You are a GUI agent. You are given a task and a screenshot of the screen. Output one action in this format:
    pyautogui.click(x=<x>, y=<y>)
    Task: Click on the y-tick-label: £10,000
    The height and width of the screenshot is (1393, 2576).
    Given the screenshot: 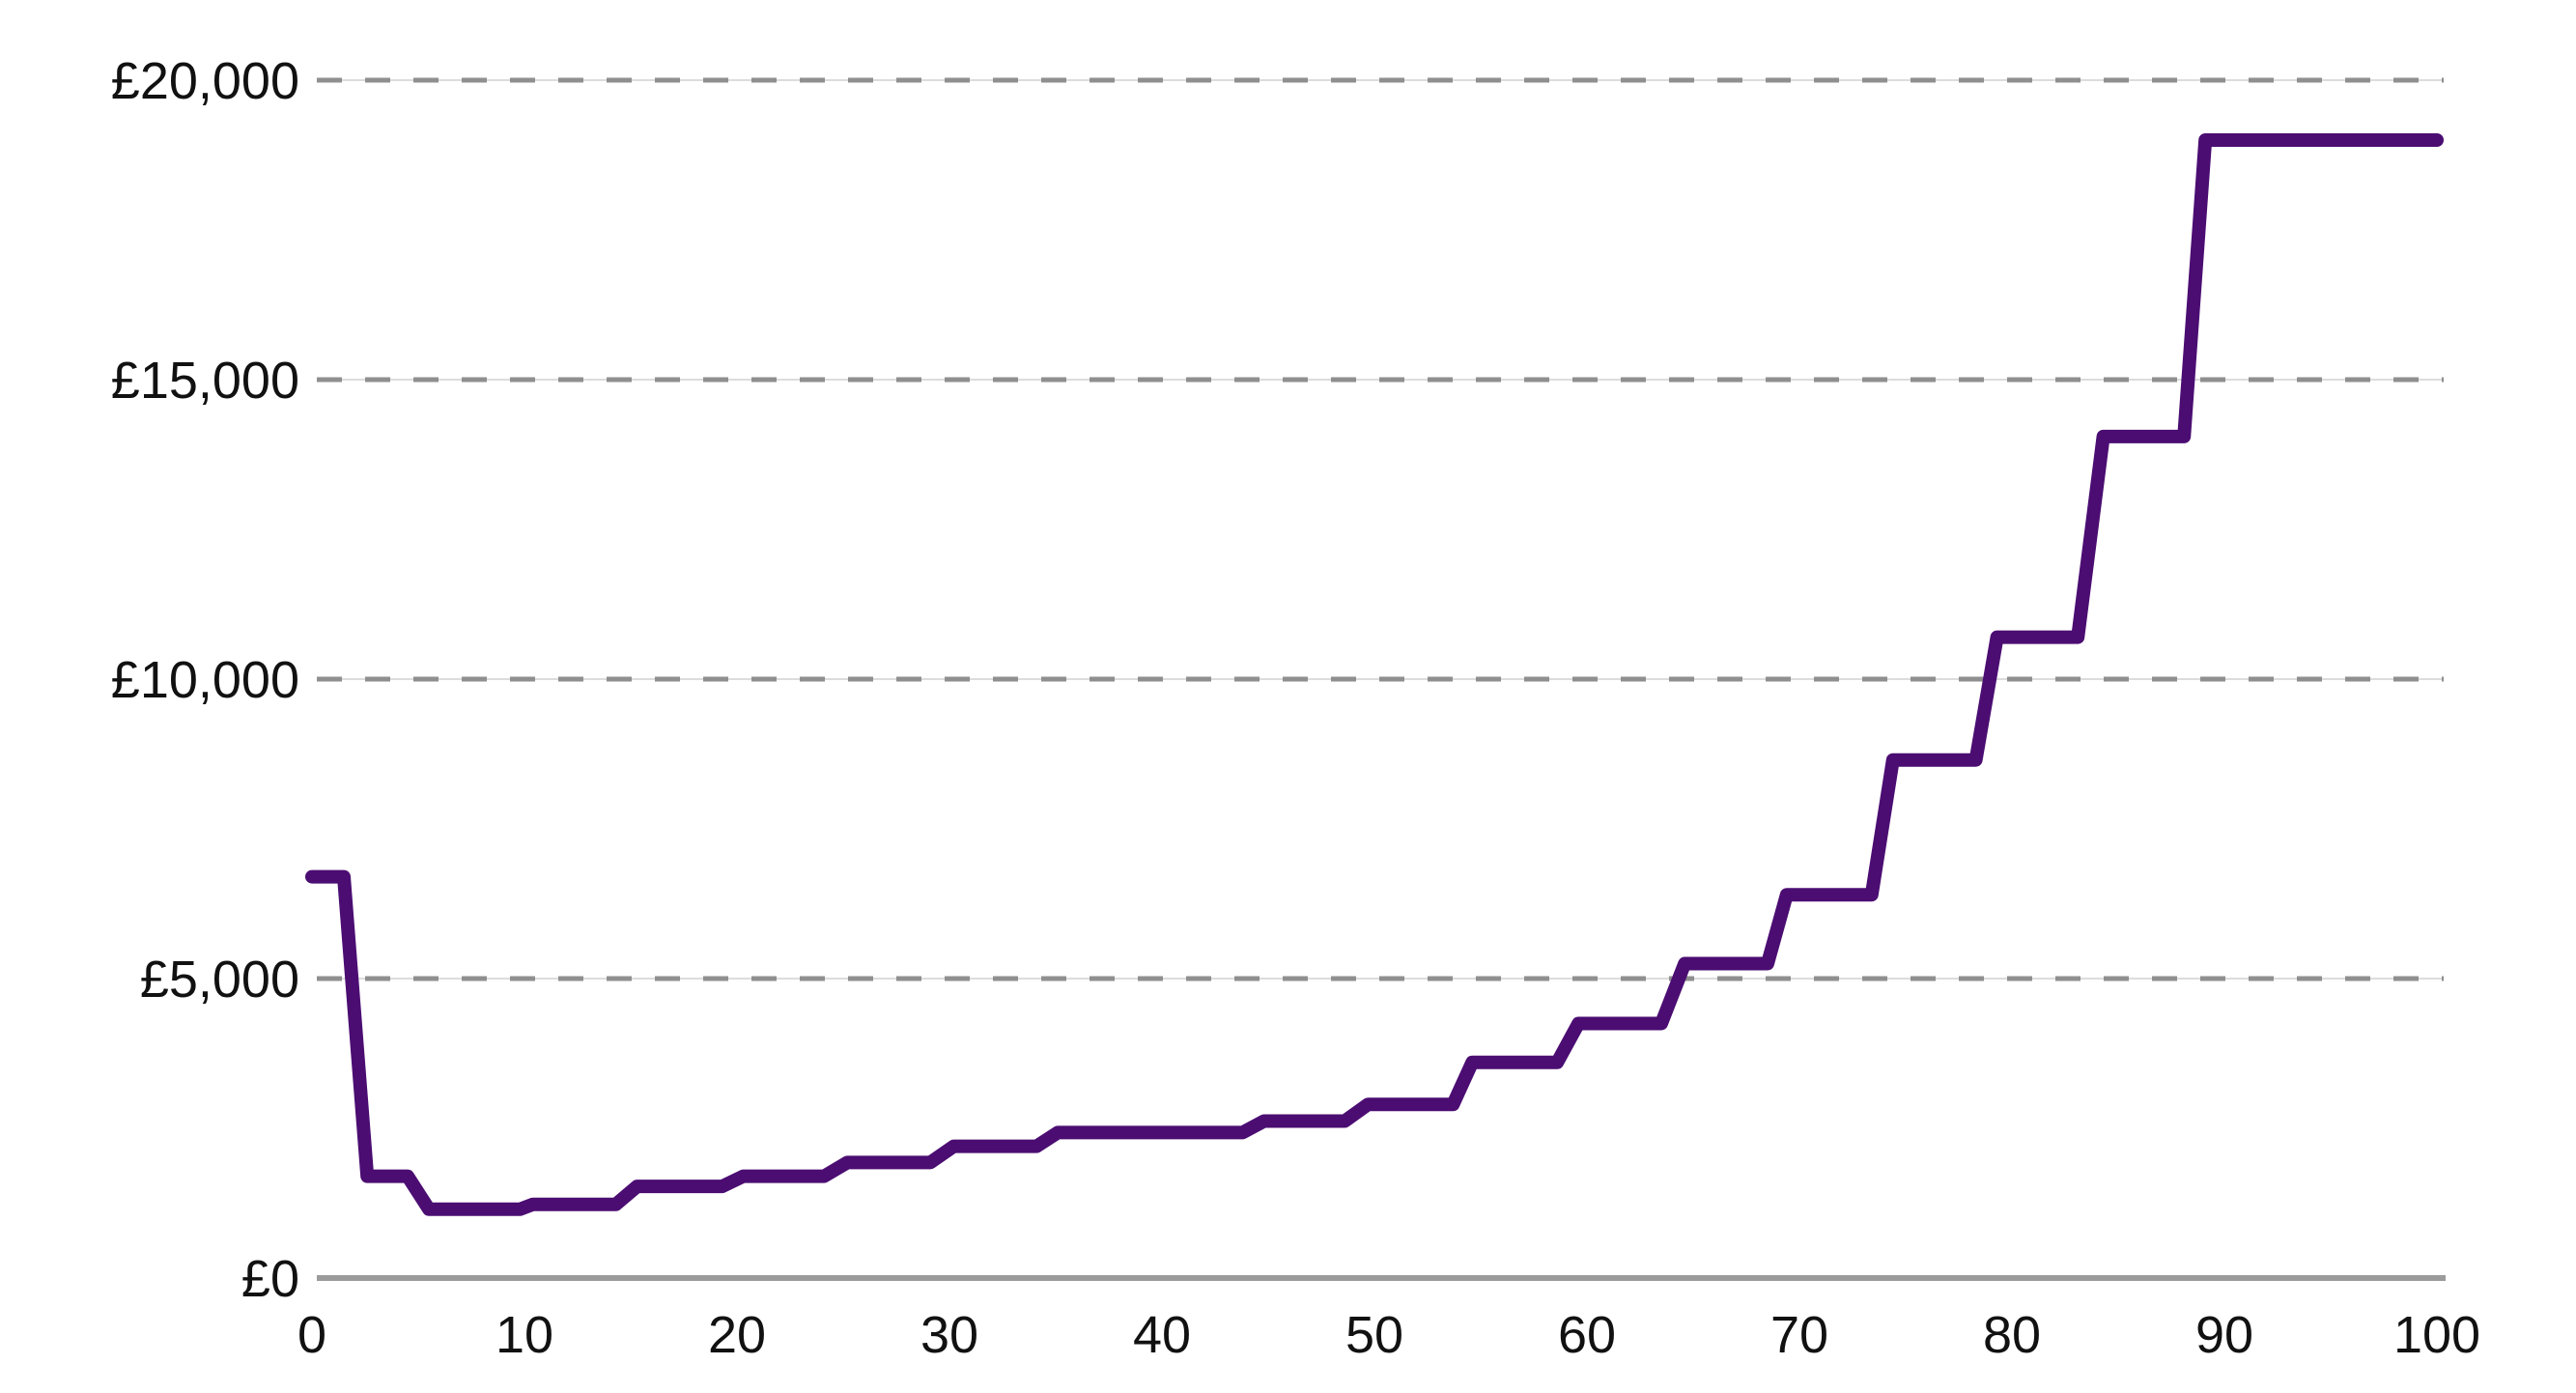 What is the action you would take?
    pyautogui.click(x=205, y=680)
    